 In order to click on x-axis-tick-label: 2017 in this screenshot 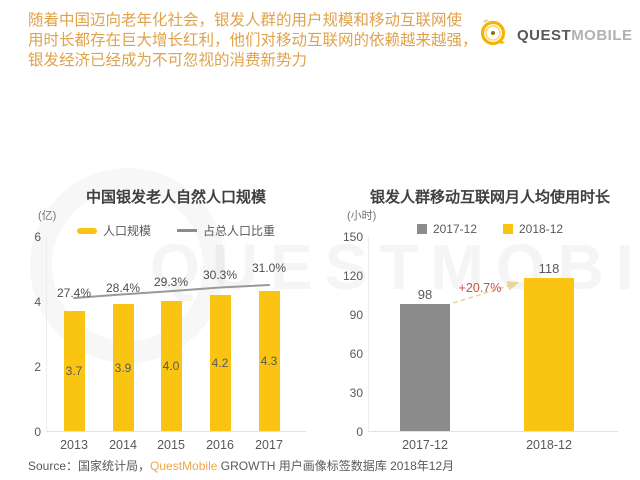, I will do `click(269, 445)`.